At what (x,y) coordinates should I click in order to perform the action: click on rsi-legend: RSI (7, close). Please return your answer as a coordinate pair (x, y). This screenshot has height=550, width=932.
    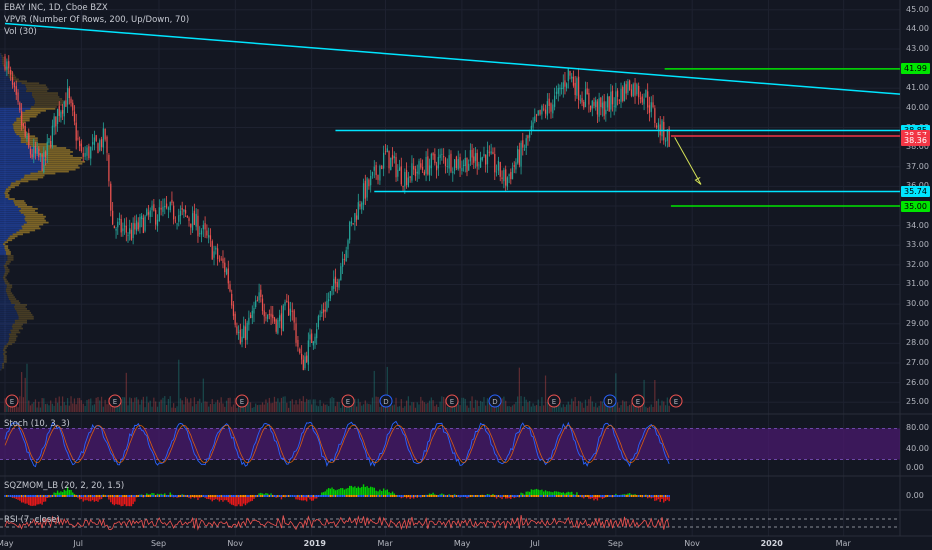
    Looking at the image, I should click on (32, 520).